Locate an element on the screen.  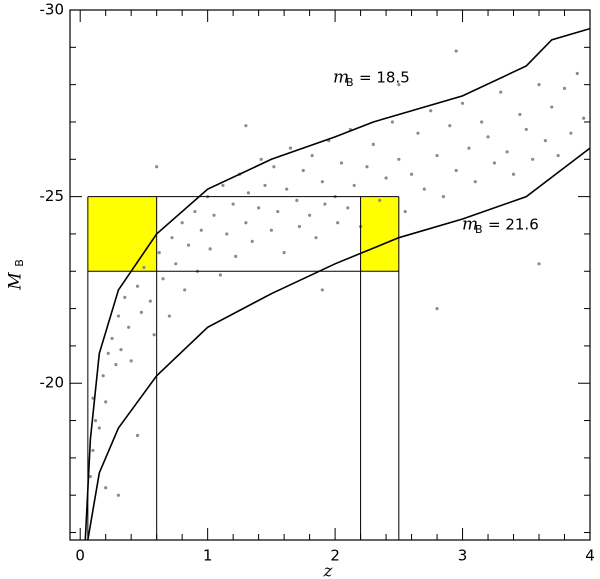
y-label-subscript: B is located at coordinates (19, 263).